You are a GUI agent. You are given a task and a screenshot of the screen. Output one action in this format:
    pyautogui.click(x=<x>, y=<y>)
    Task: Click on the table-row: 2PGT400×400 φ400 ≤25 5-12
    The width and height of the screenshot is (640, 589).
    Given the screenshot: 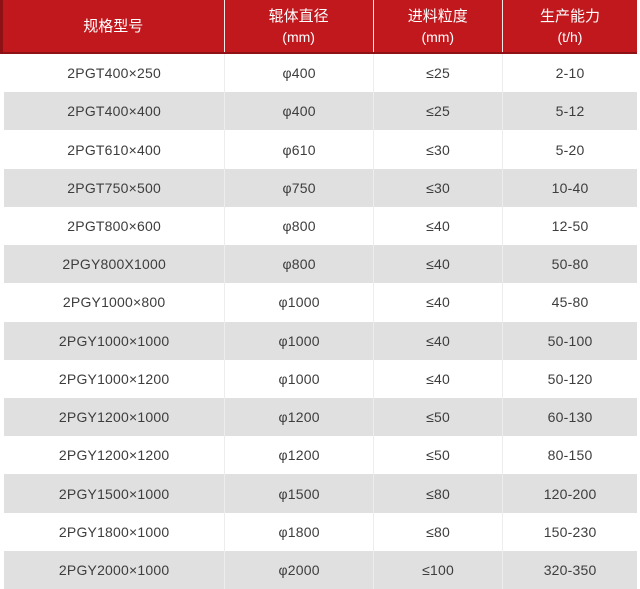 What is the action you would take?
    pyautogui.click(x=320, y=111)
    